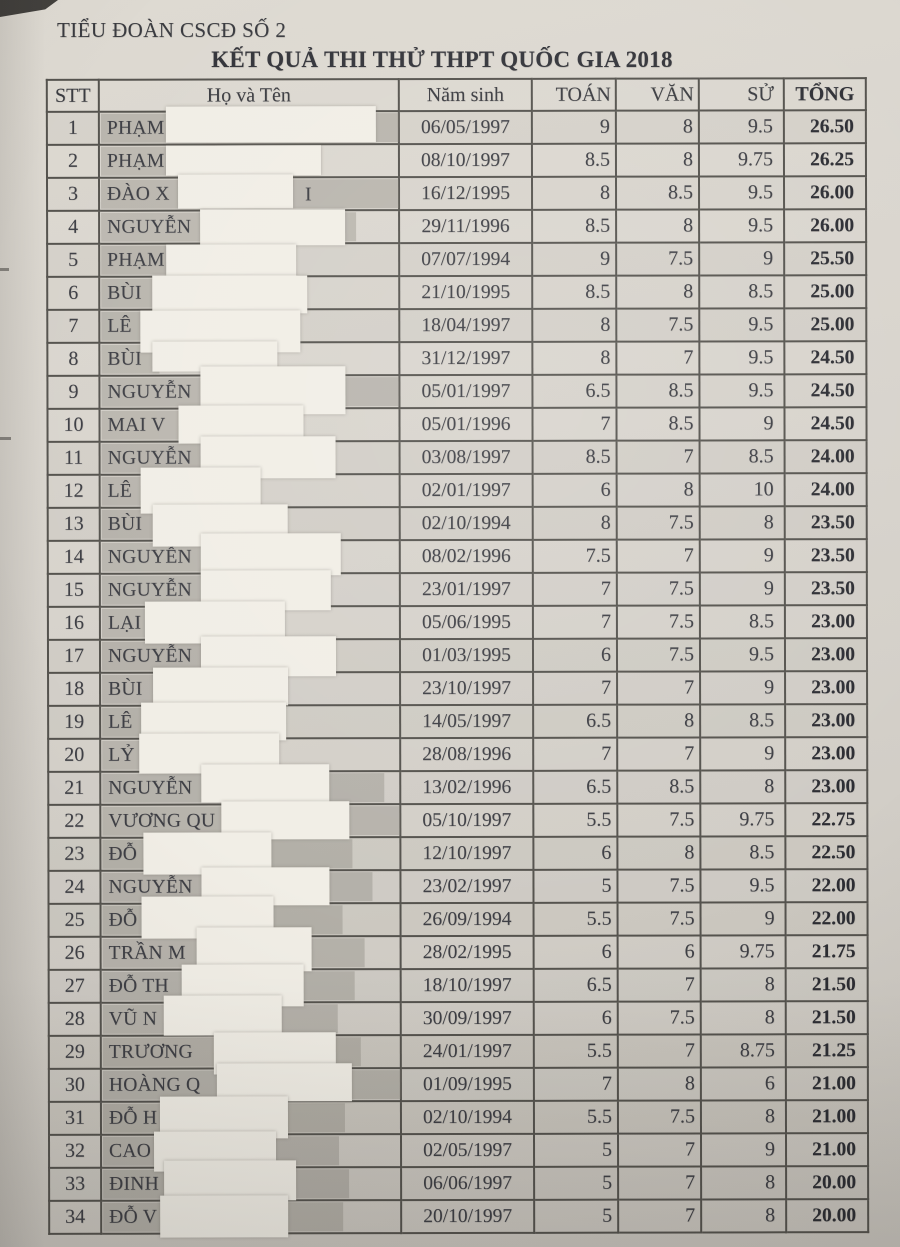 The image size is (900, 1247). Describe the element at coordinates (466, 589) in the screenshot. I see `cell-dob: 23/01/1997` at that location.